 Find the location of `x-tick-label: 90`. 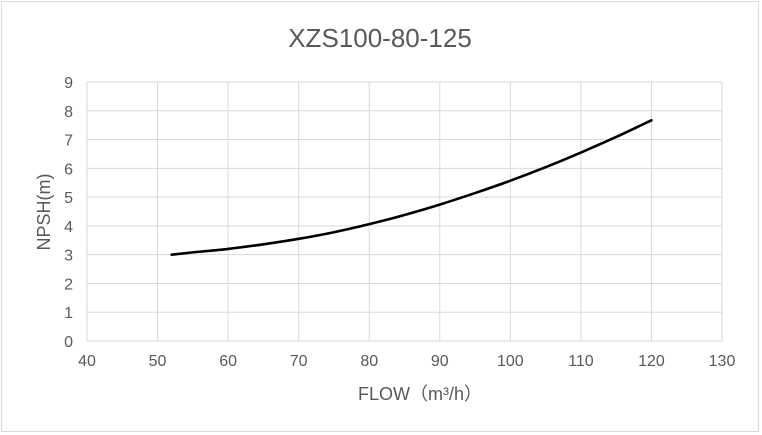

x-tick-label: 90 is located at coordinates (440, 361).